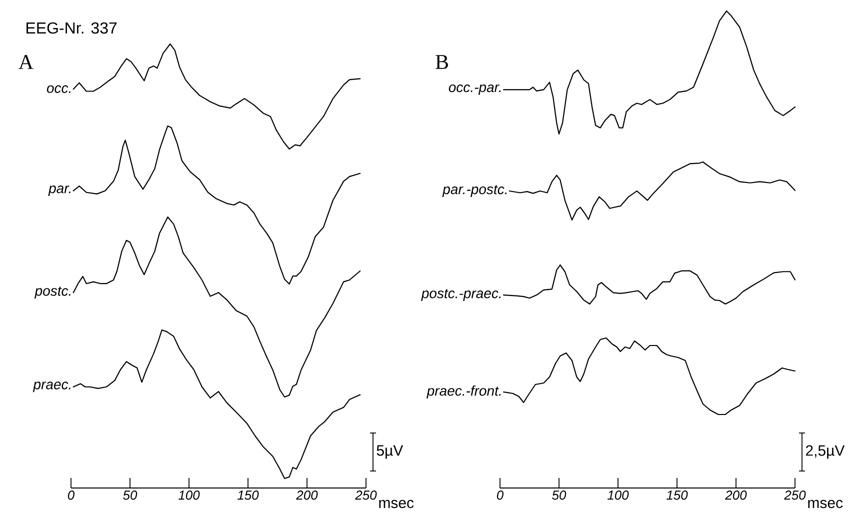 The image size is (862, 512). I want to click on series-label: occ.-par., so click(474, 89).